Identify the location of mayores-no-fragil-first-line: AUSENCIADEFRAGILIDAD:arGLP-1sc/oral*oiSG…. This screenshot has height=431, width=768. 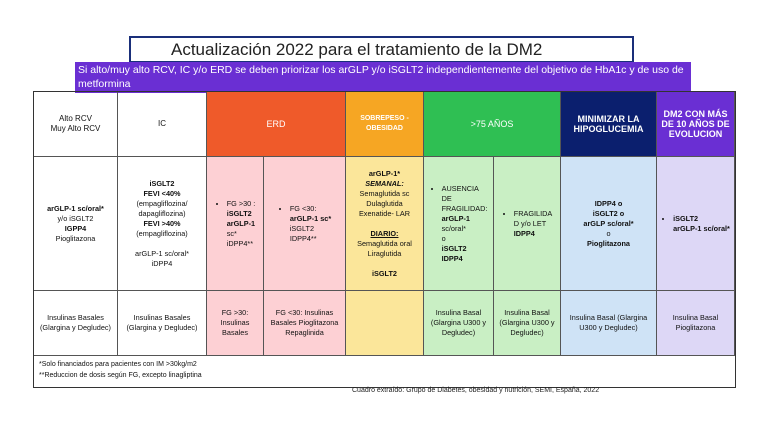
(459, 224).